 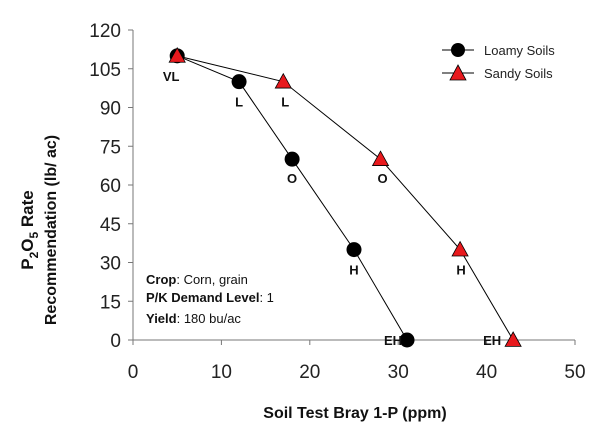 I want to click on y-axis-title: P2O5 Rate Recommendation (lb/ ac), so click(x=39, y=230).